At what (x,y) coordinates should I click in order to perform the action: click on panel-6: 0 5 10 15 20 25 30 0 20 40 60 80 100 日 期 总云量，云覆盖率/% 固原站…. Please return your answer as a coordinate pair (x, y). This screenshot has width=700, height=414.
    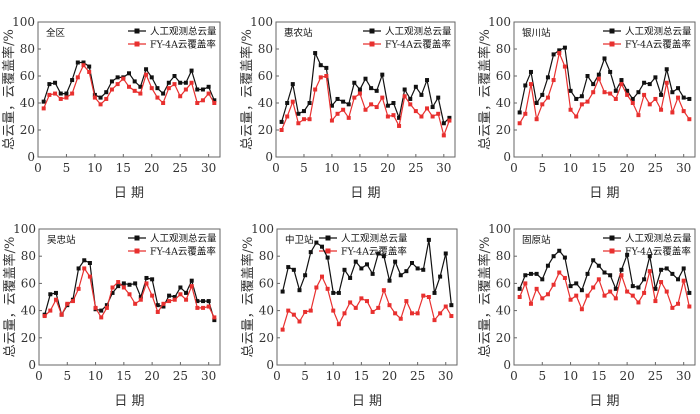
    Looking at the image, I should click on (586, 315).